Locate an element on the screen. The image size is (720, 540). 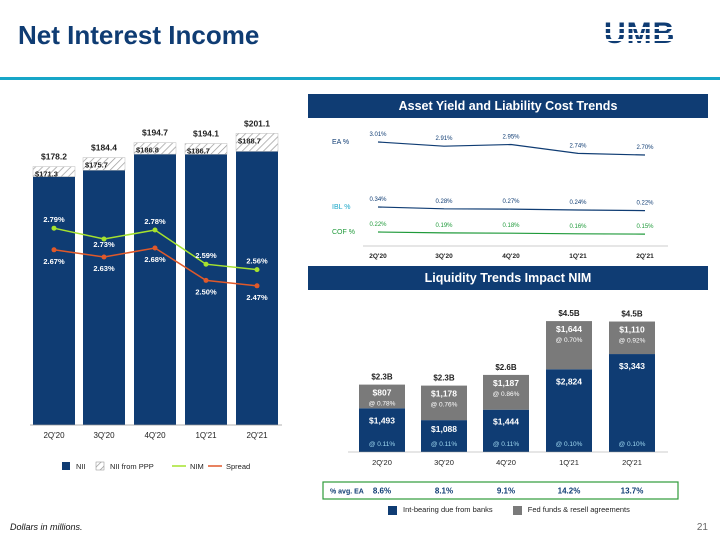
legend-label: Int-bearing due from banks is located at coordinates (448, 509).